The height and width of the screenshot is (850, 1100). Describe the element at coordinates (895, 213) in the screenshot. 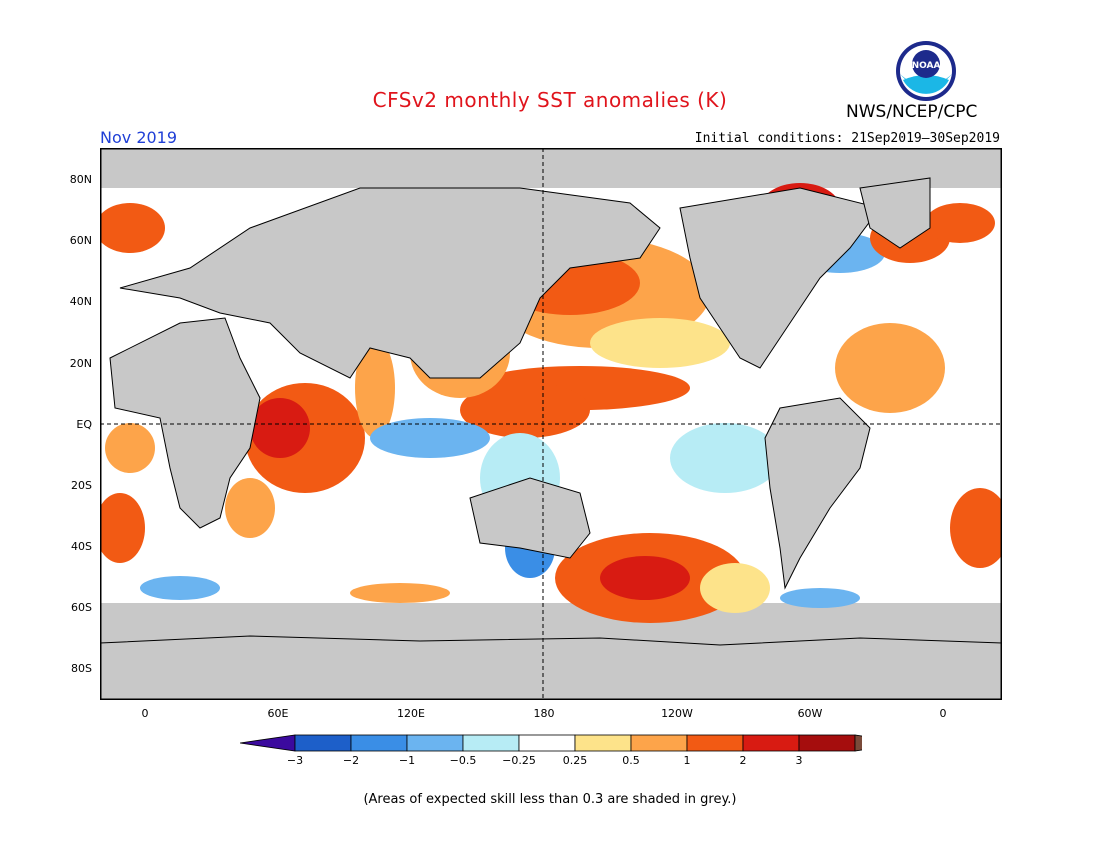

I see `greenland-landmass` at that location.